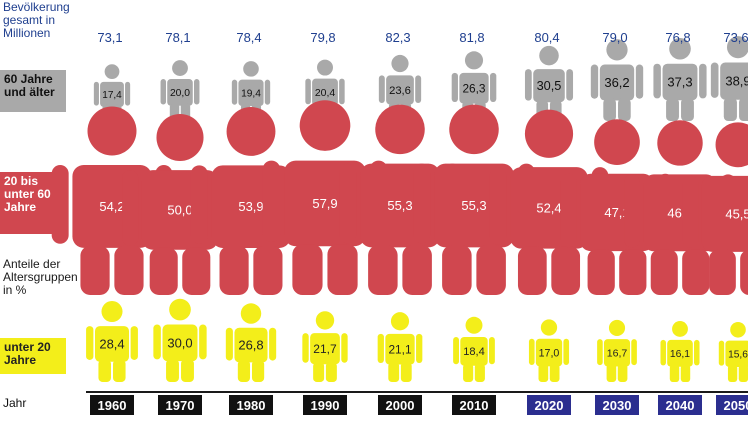 The width and height of the screenshot is (748, 421). I want to click on young-right-arm-2000, so click(419, 348).